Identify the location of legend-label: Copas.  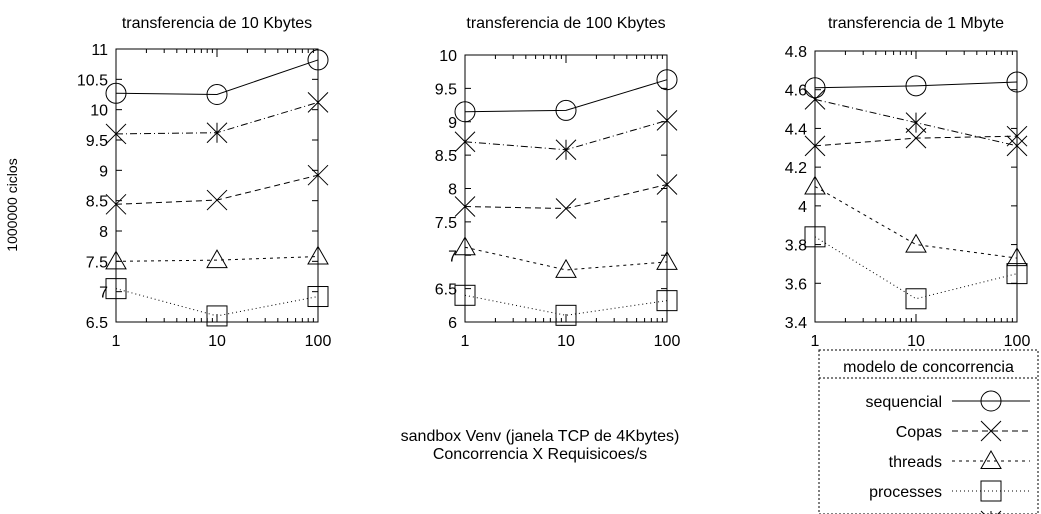
(919, 432).